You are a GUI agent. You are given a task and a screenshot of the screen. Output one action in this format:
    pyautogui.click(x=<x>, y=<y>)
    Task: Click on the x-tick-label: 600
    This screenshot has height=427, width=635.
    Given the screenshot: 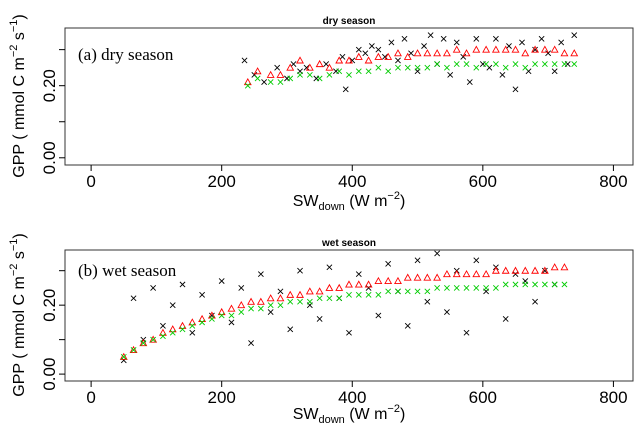 What is the action you would take?
    pyautogui.click(x=483, y=181)
    